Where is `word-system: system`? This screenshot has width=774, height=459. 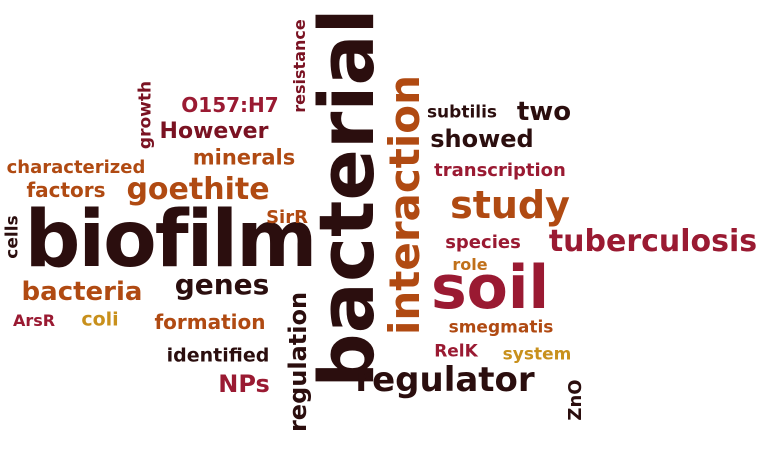
word-system: system is located at coordinates (537, 354).